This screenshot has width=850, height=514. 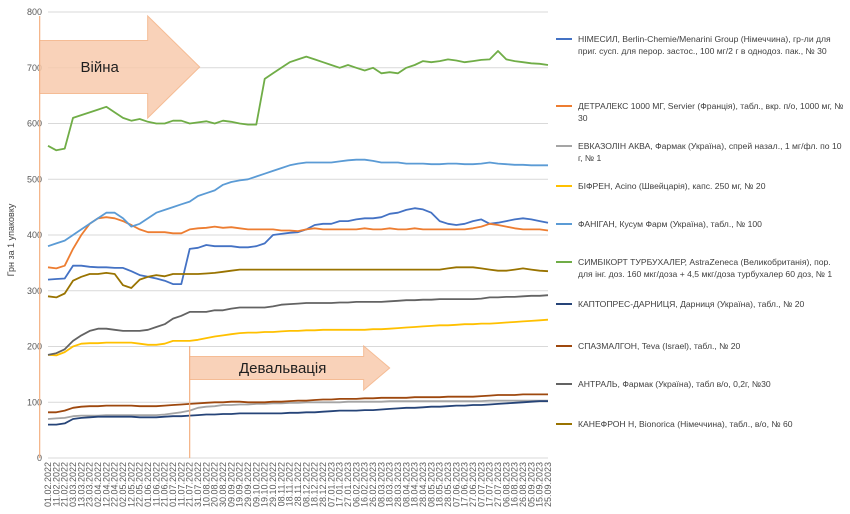 I want to click on x-tick-label: 08.12.2022, so click(x=306, y=484).